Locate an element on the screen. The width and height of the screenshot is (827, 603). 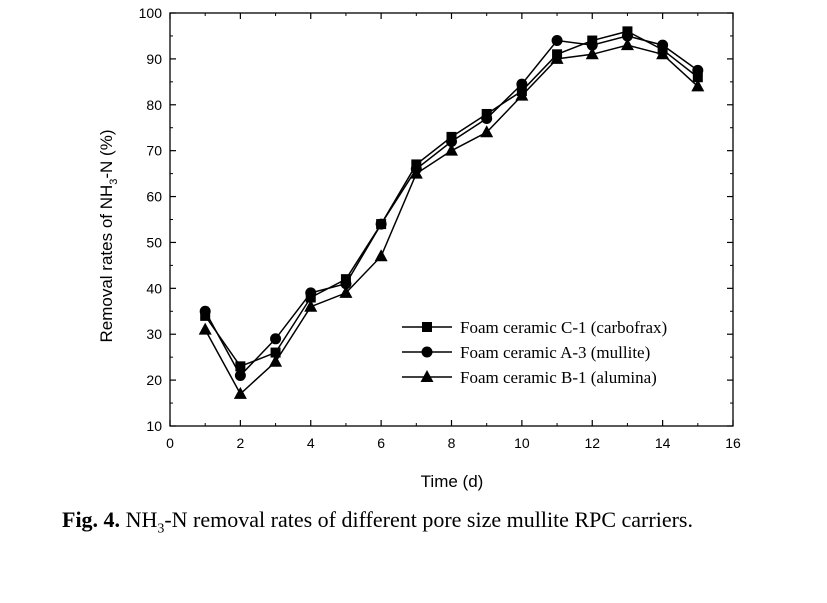
caption-subscript: 3 is located at coordinates (161, 529).